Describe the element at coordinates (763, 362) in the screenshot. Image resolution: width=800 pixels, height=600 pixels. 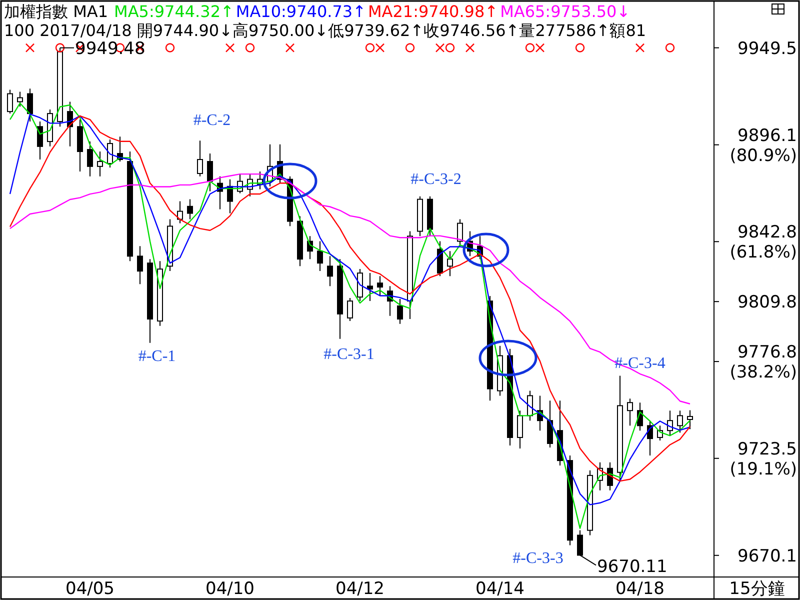
I see `y-tick-label: 9776.8 (38.2%)` at that location.